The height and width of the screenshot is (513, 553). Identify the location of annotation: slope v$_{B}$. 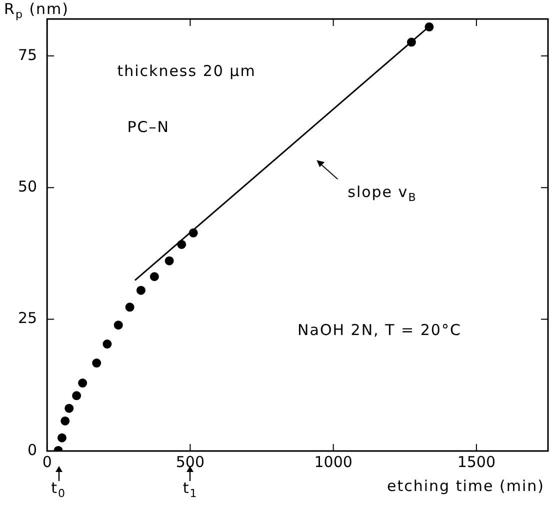
(382, 193).